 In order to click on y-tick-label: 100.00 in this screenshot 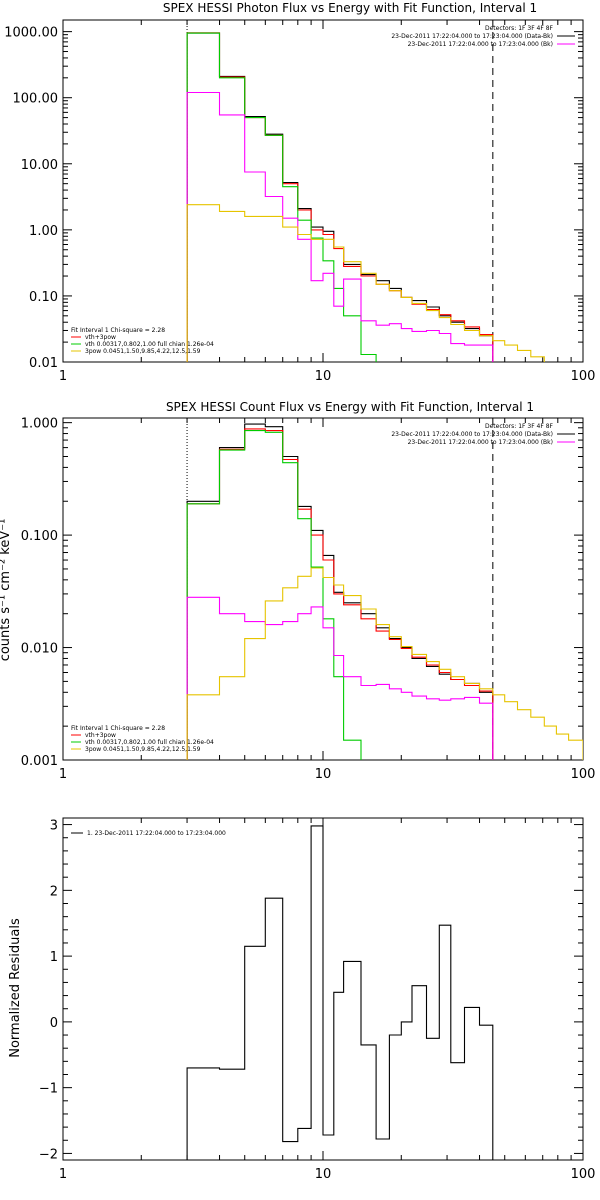, I will do `click(36, 99)`.